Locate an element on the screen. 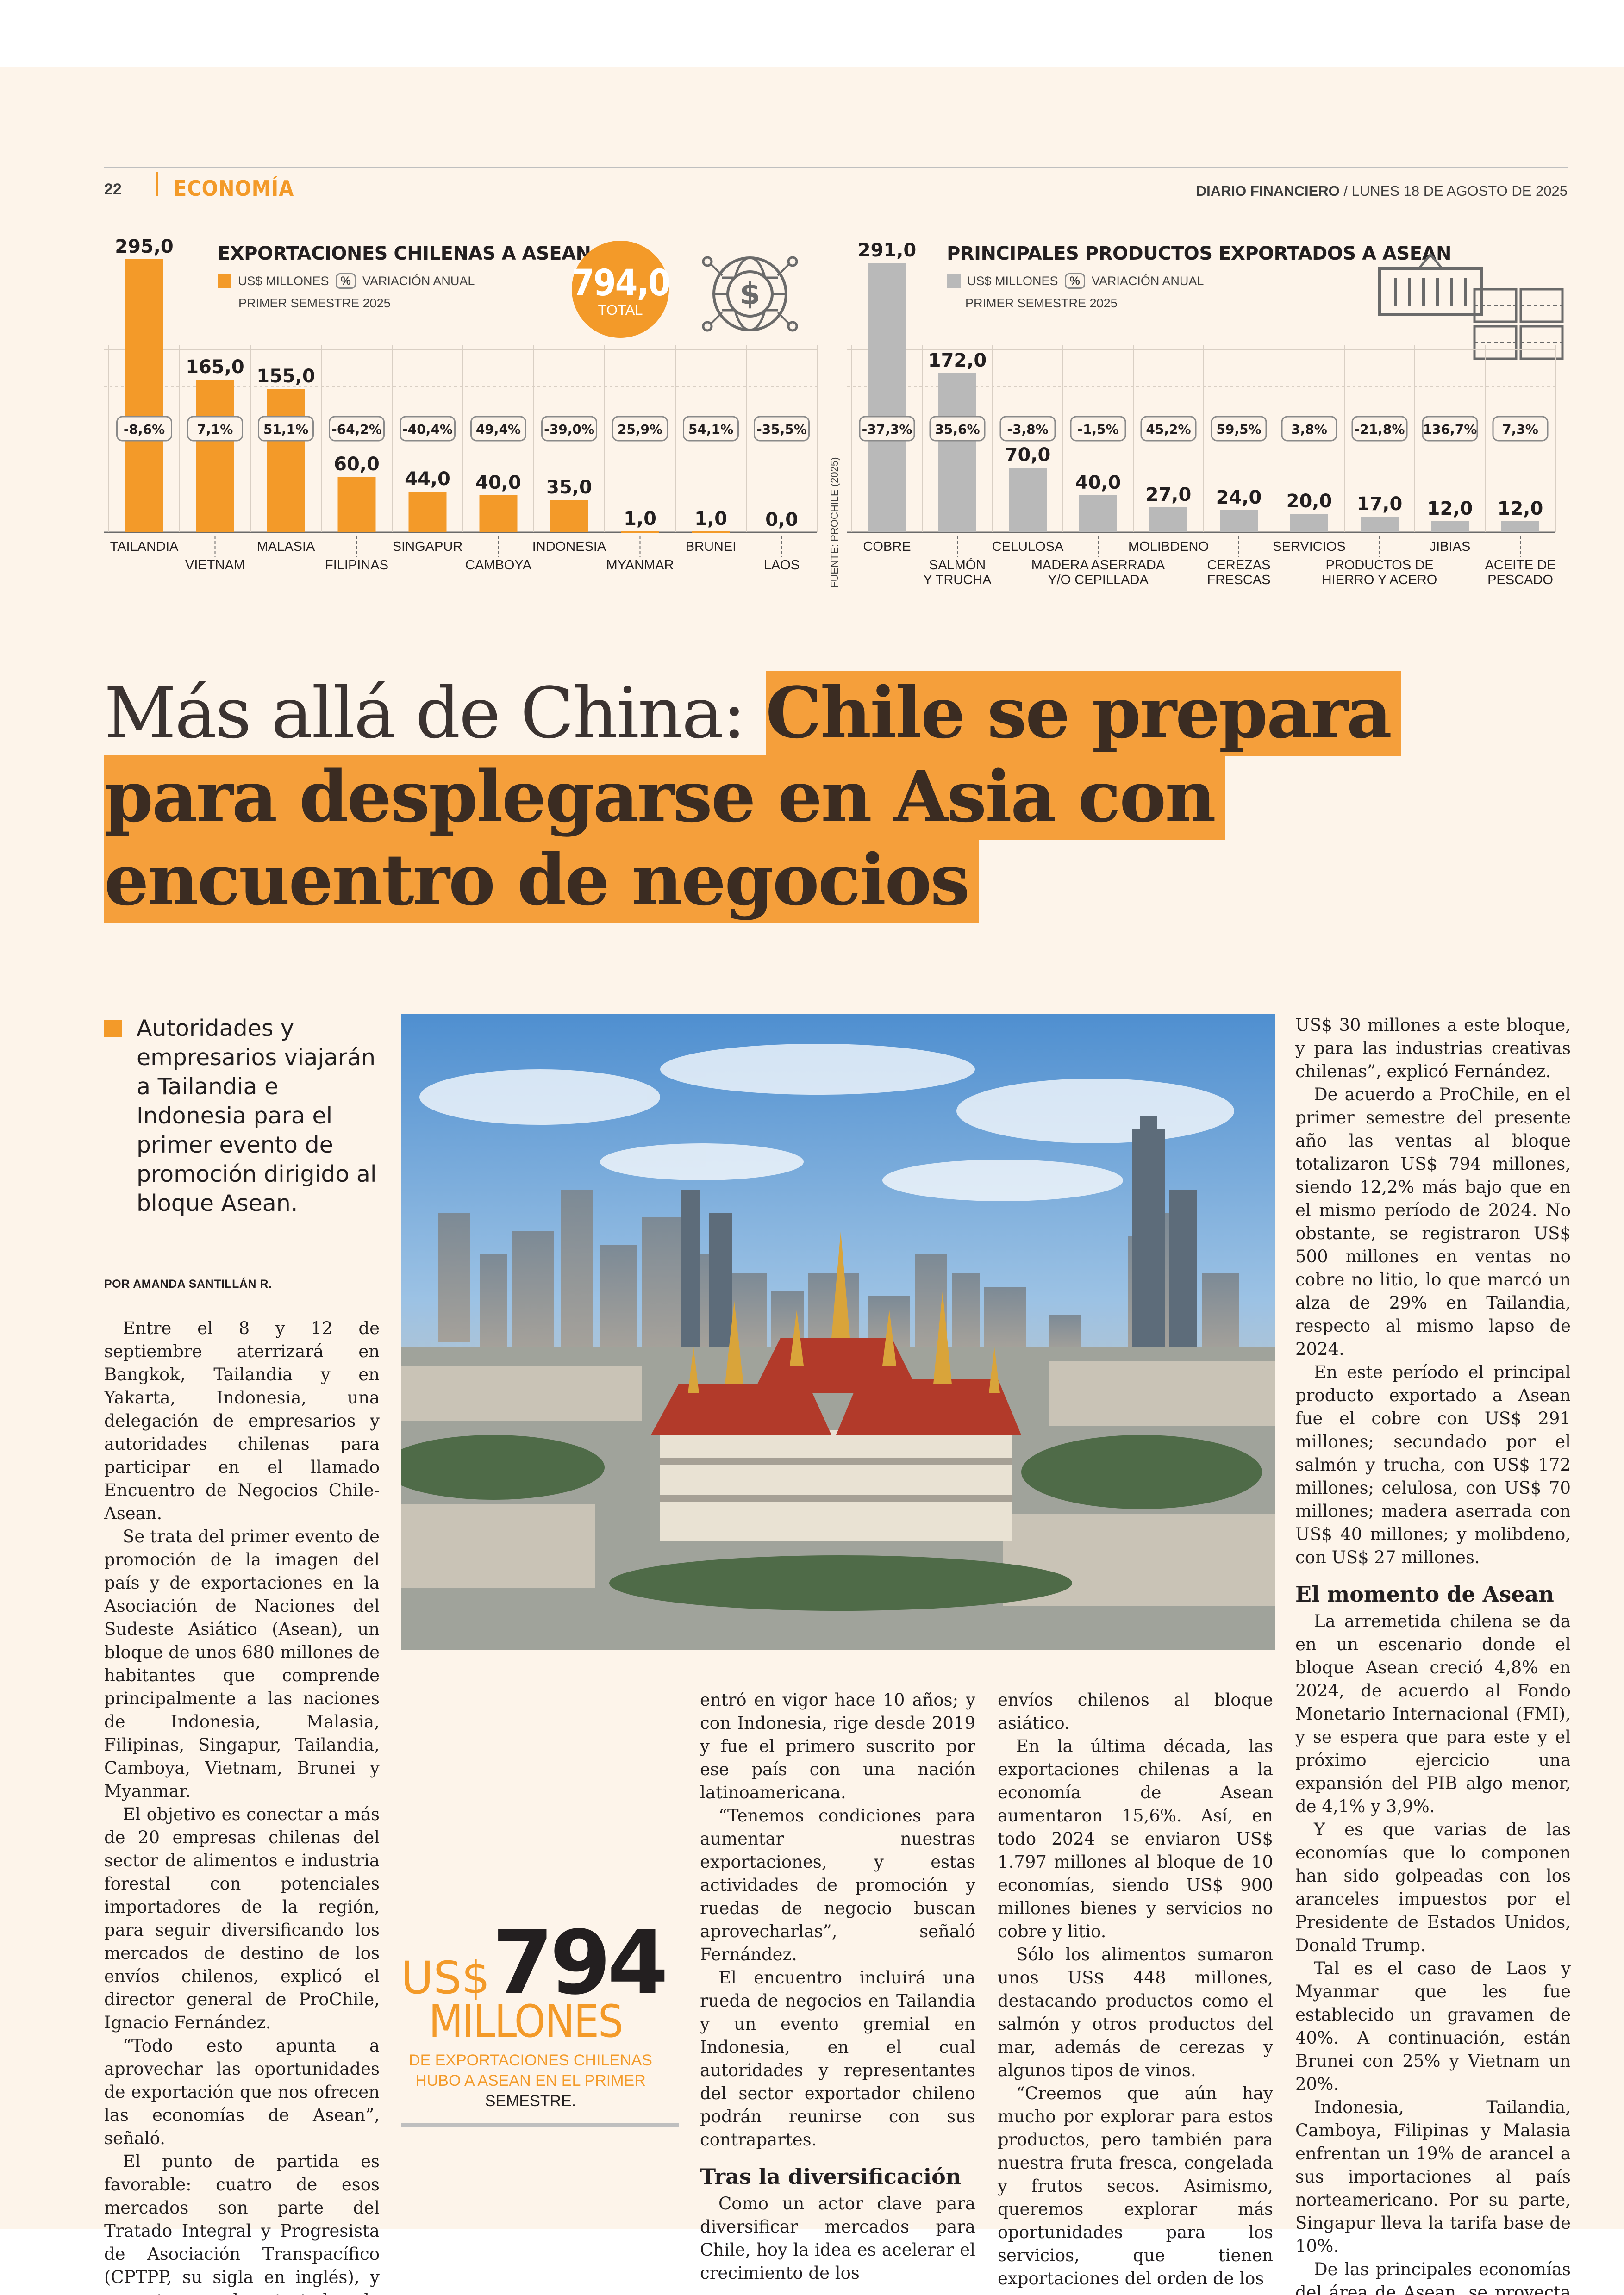  category-label: MYANMAR is located at coordinates (640, 565).